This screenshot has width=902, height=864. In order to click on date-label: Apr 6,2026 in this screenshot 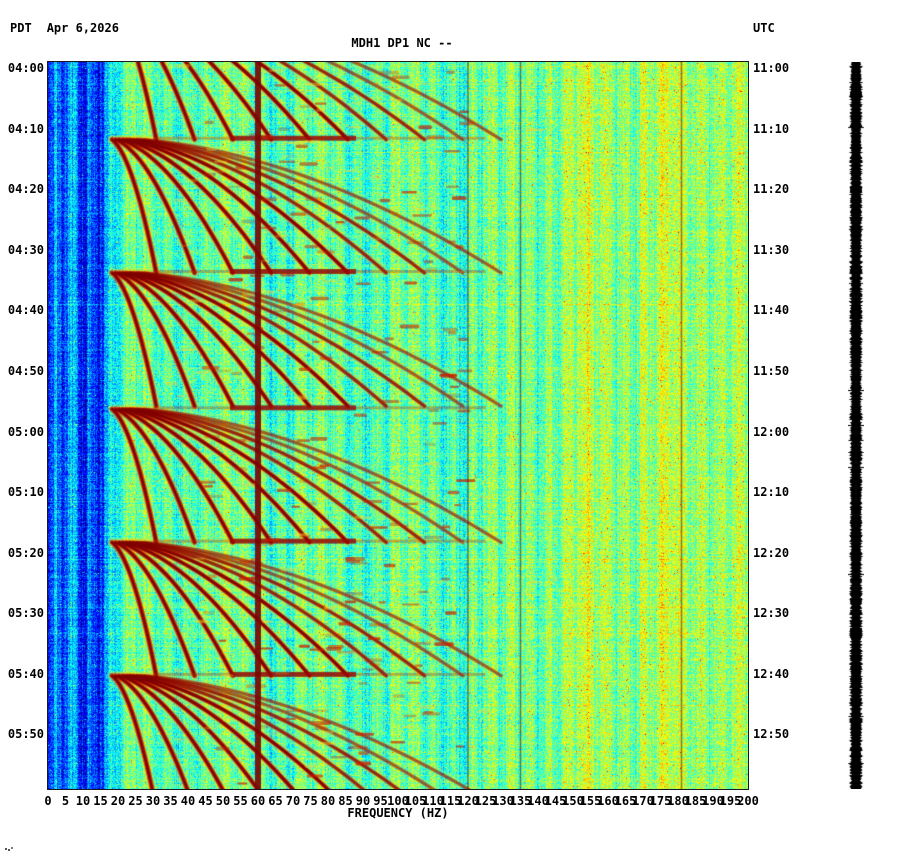, I will do `click(82, 28)`.